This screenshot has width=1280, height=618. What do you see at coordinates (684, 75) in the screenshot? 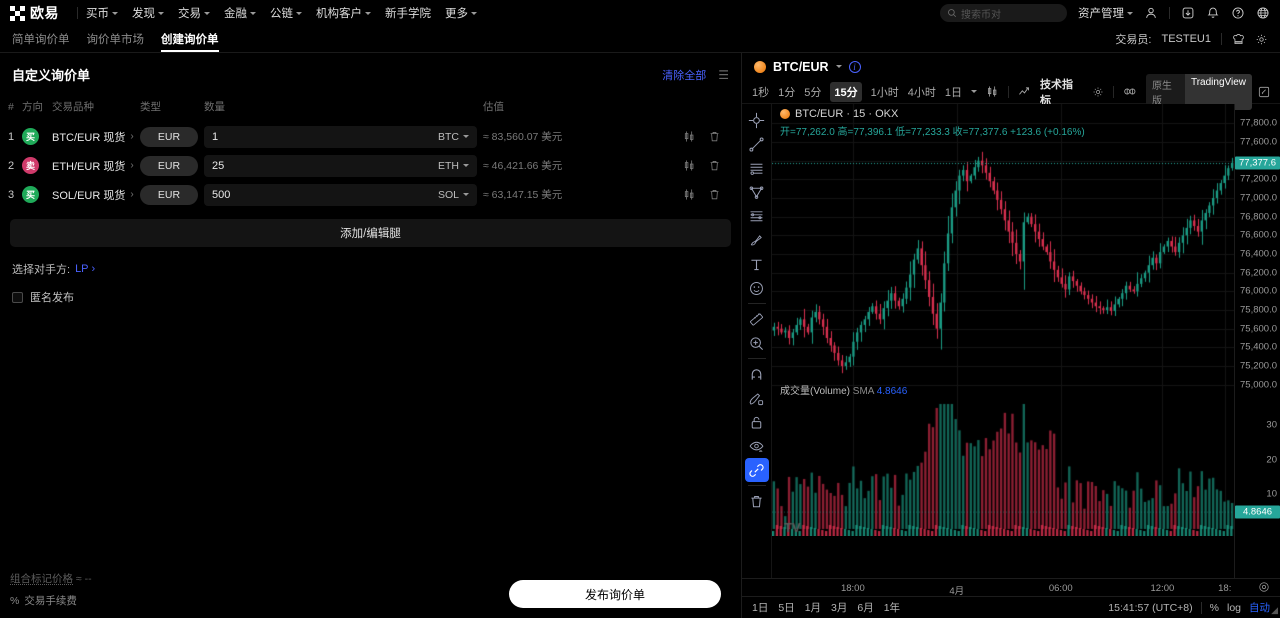
I see `clear-all-button: 清除全部` at bounding box center [684, 75].